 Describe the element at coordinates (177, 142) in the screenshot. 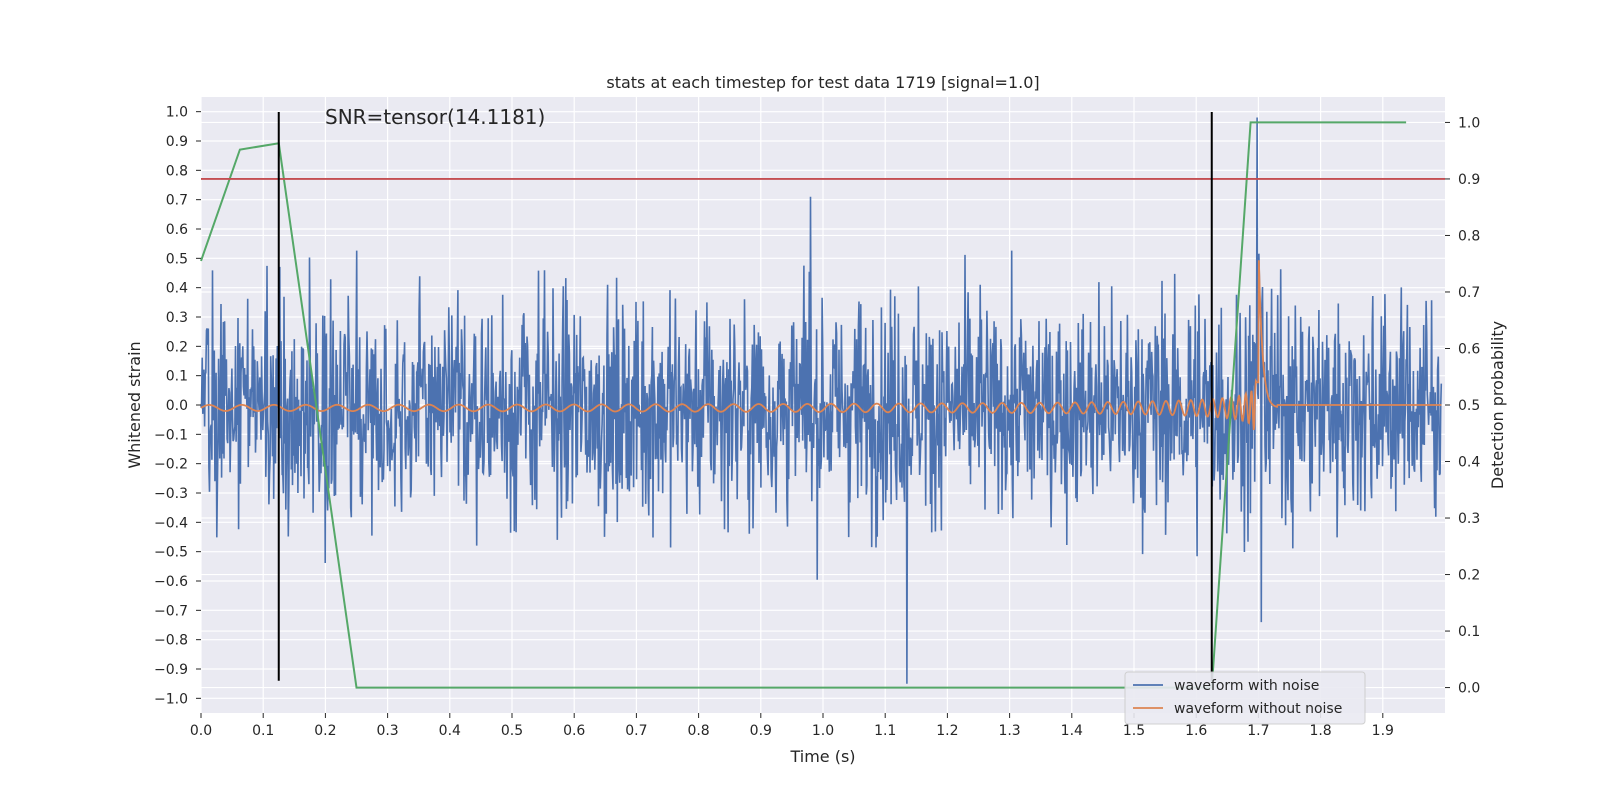

I see `y-tick-label: 0.9` at that location.